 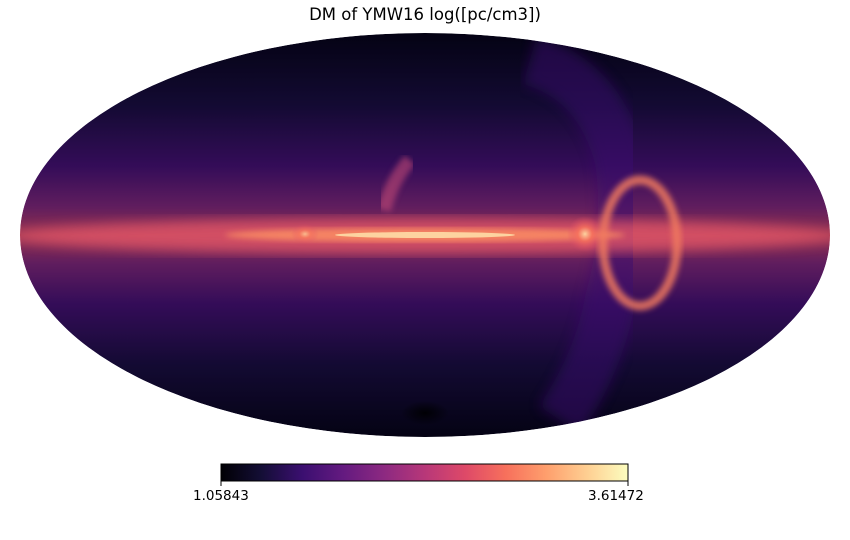 I want to click on ring-feature, so click(x=640, y=243).